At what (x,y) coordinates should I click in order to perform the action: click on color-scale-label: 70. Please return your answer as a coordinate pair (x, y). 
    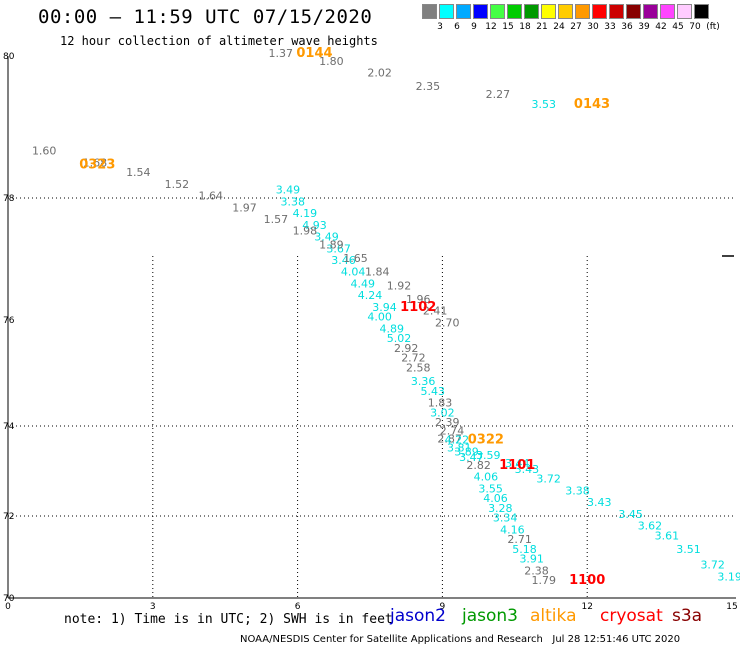
    Looking at the image, I should click on (695, 27).